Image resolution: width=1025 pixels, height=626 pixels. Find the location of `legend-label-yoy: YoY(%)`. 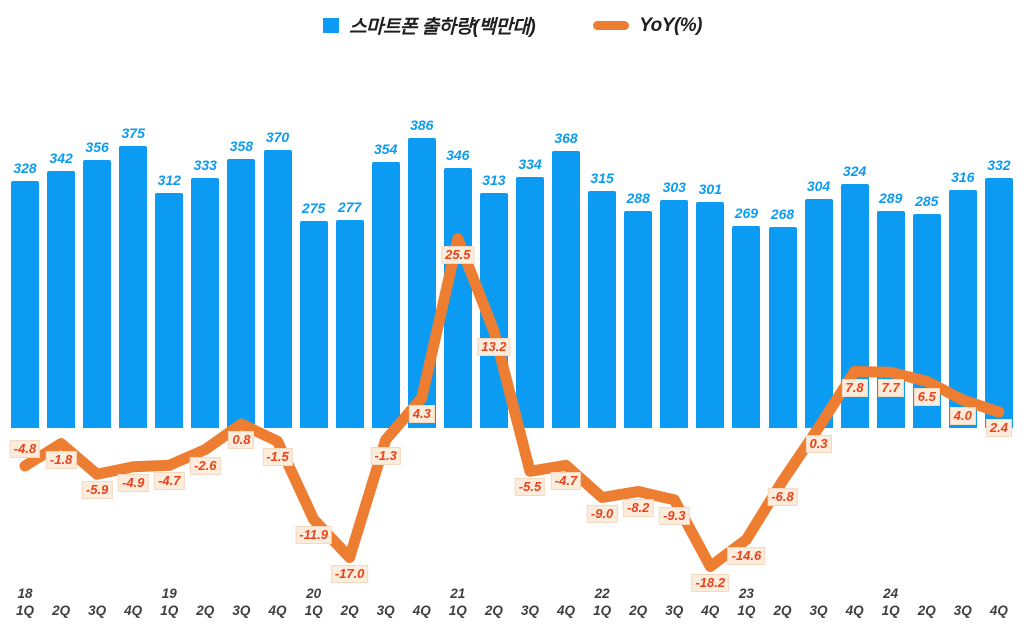

legend-label-yoy: YoY(%) is located at coordinates (671, 25).